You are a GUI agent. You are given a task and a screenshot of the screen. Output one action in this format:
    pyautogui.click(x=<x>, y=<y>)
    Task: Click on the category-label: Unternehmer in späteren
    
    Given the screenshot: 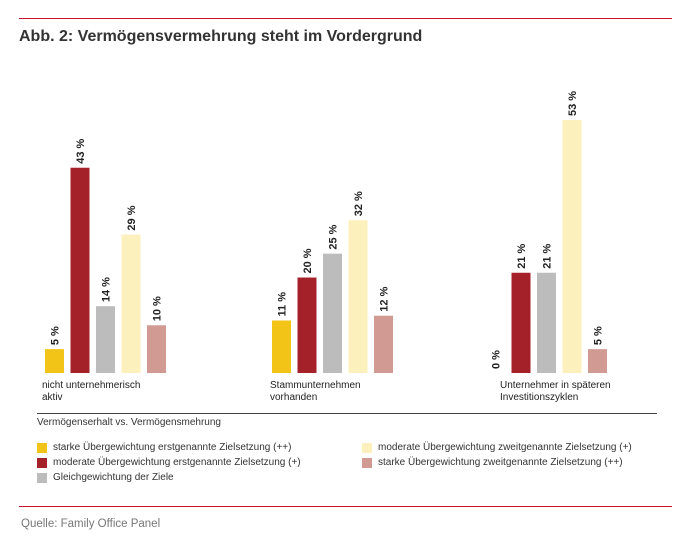 What is the action you would take?
    pyautogui.click(x=555, y=385)
    